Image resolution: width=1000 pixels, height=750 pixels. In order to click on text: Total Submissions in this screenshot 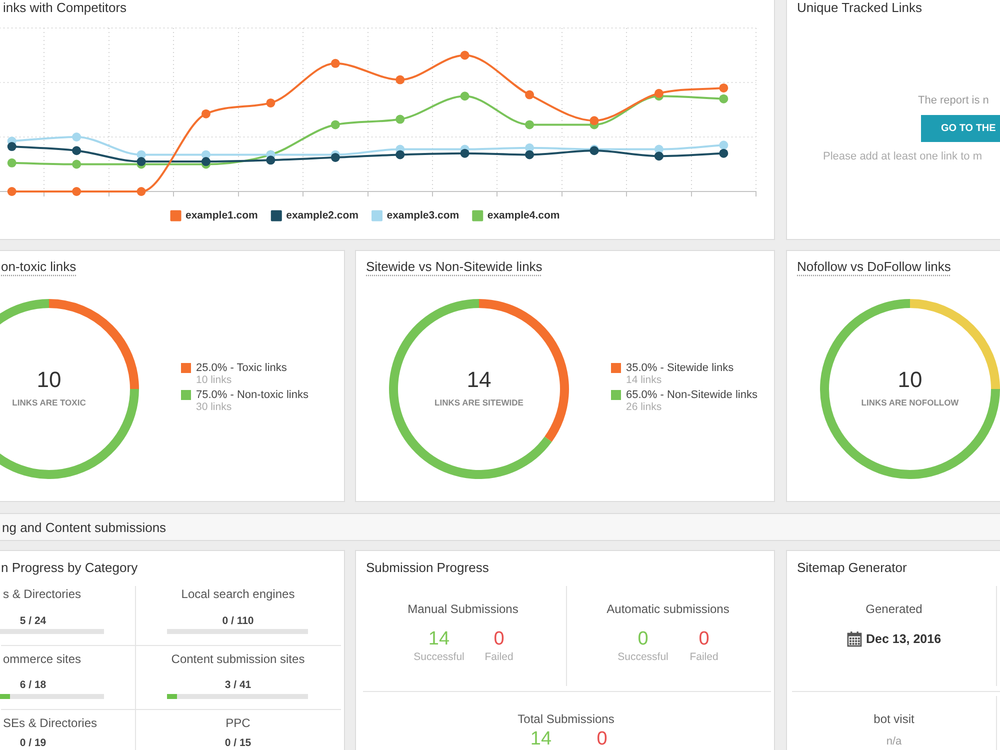, I will do `click(566, 719)`.